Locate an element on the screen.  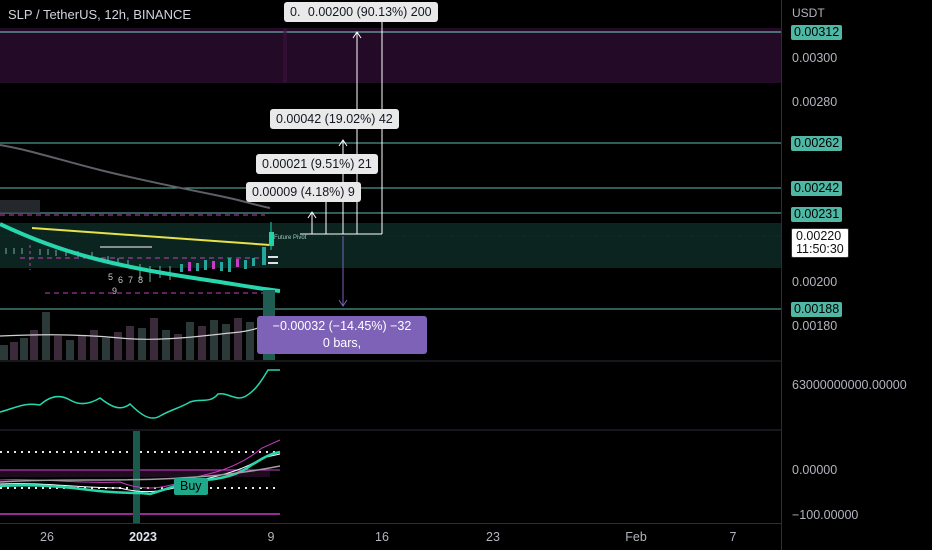
time-label-2023: 2023 is located at coordinates (143, 537).